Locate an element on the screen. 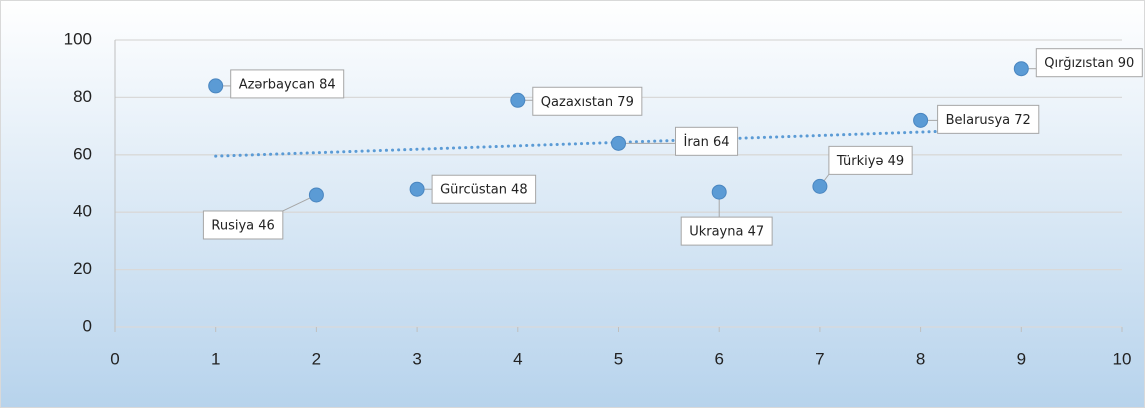 The width and height of the screenshot is (1145, 408). x-tick-label: 1 is located at coordinates (215, 358).